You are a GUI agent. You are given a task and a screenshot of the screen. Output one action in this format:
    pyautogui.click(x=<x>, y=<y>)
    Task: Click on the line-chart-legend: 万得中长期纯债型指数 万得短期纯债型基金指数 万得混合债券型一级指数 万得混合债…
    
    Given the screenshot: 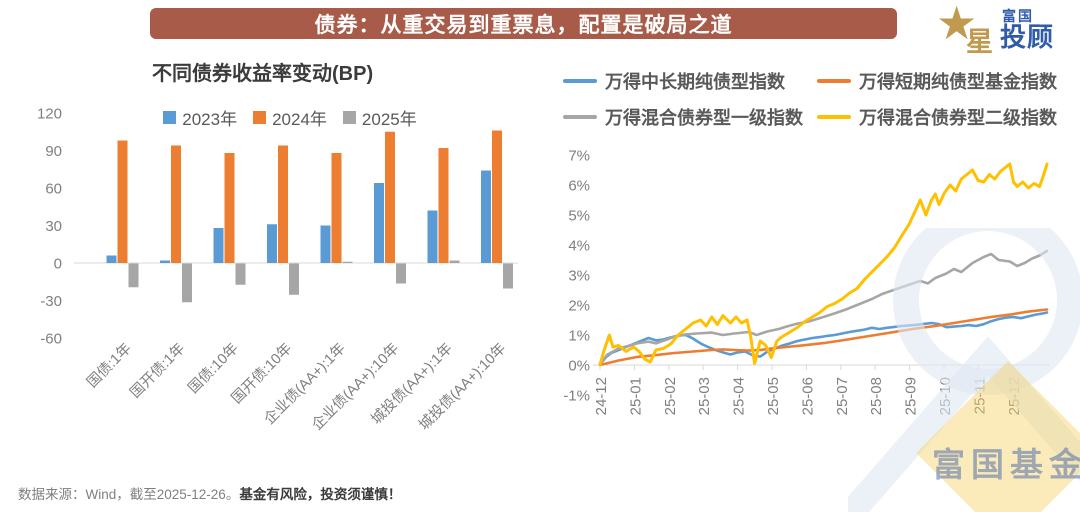 What is the action you would take?
    pyautogui.click(x=810, y=99)
    